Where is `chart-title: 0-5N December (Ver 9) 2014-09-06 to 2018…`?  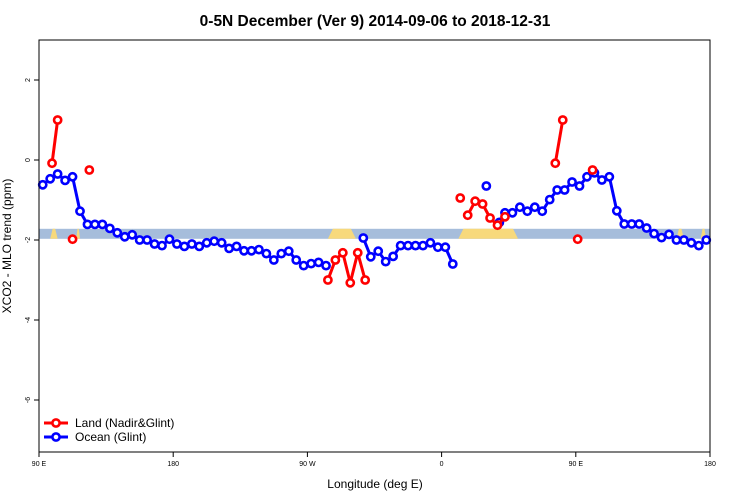 chart-title: 0-5N December (Ver 9) 2014-09-06 to 2018… is located at coordinates (375, 21).